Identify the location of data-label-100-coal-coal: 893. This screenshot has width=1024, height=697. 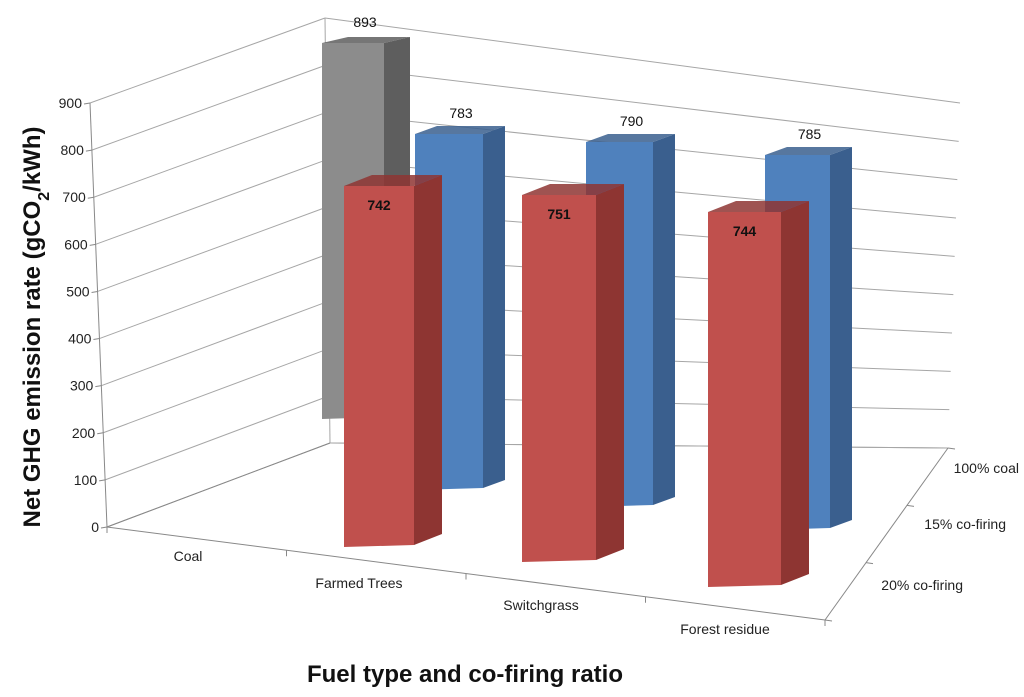
(365, 22).